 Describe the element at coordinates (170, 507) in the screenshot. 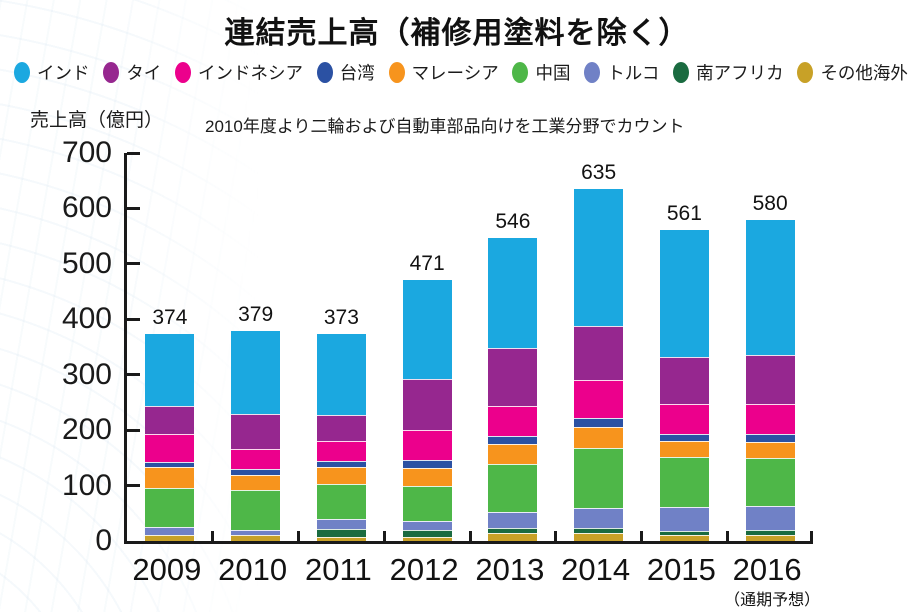

I see `bar-2009-segment-china` at that location.